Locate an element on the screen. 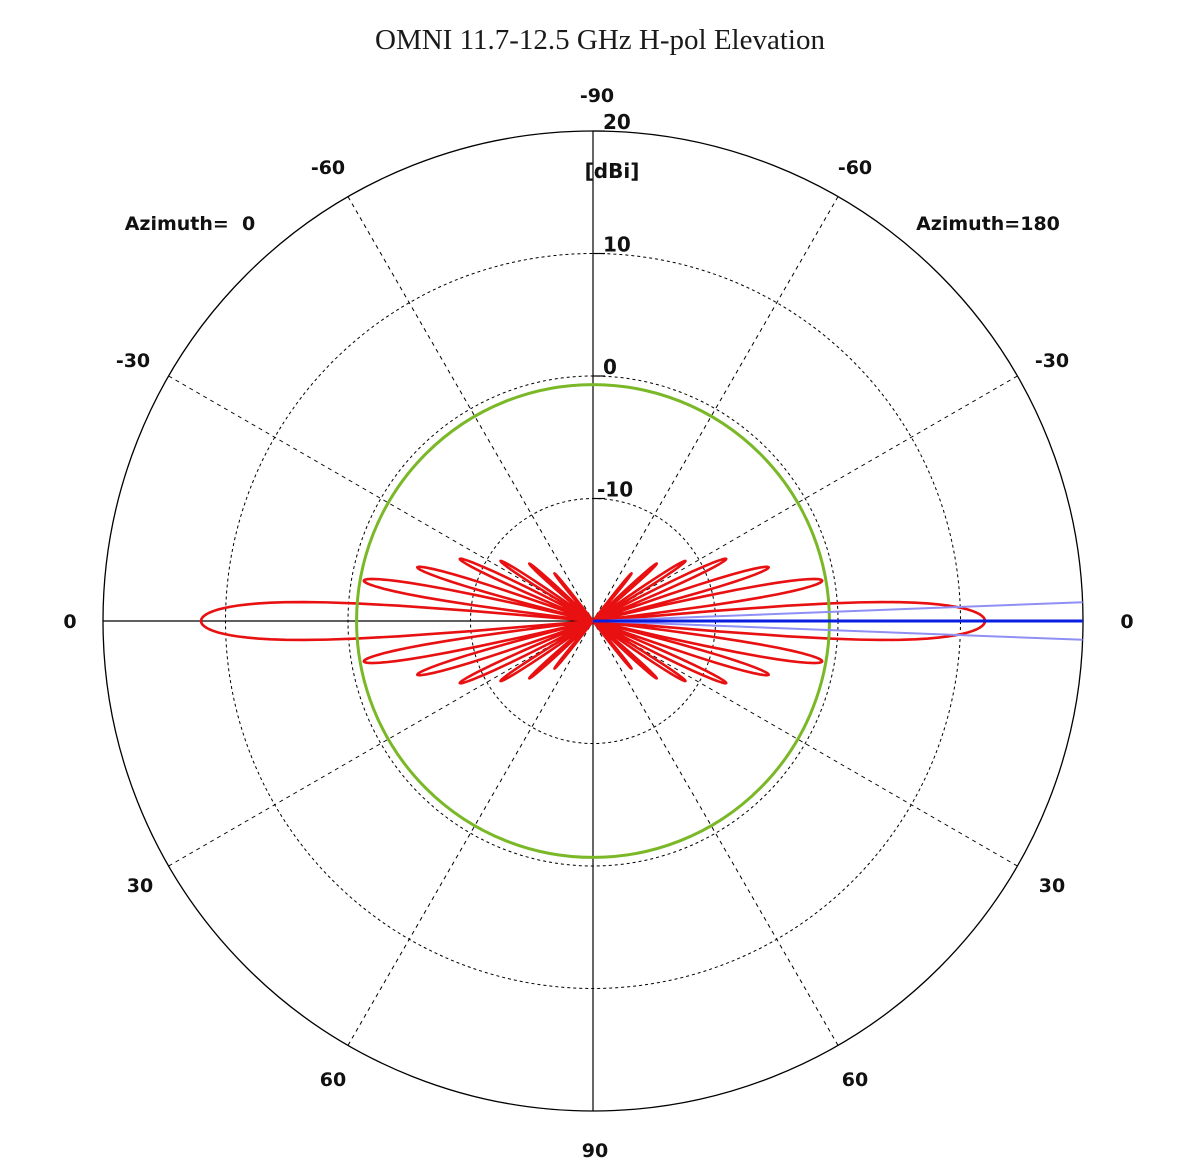  angle-label-mid-upper-left: -30 is located at coordinates (133, 361).